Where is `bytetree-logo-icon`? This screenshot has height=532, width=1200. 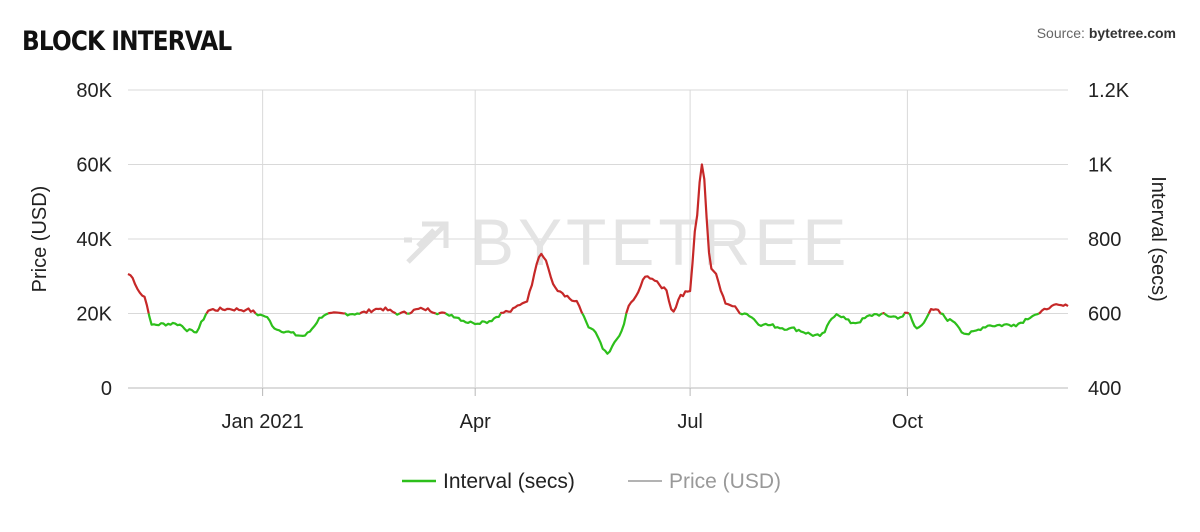
bytetree-logo-icon is located at coordinates (426, 242).